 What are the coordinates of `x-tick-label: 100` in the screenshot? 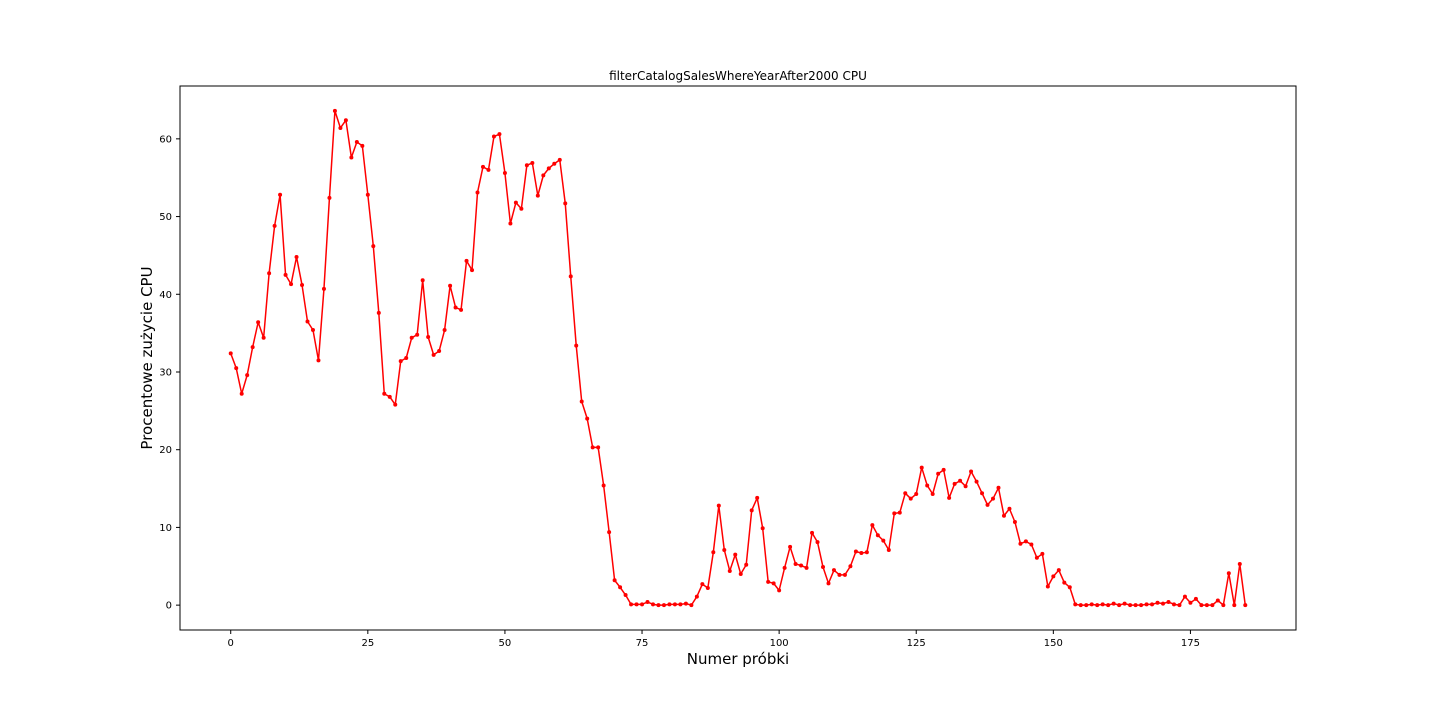 It's located at (779, 643).